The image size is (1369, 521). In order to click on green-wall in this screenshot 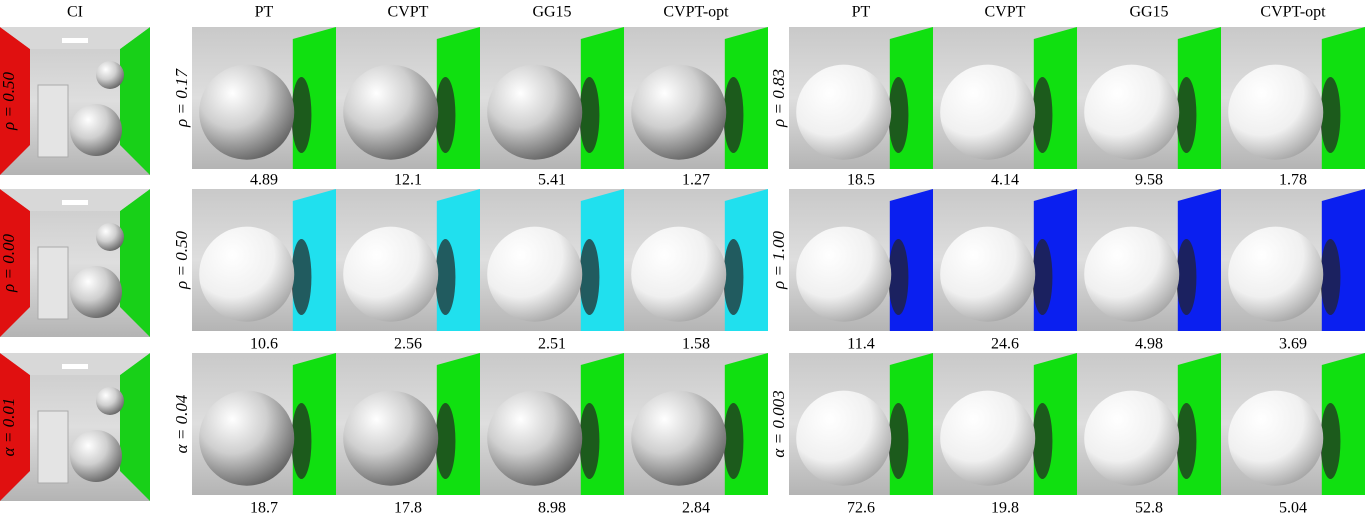, I will do `click(135, 263)`.